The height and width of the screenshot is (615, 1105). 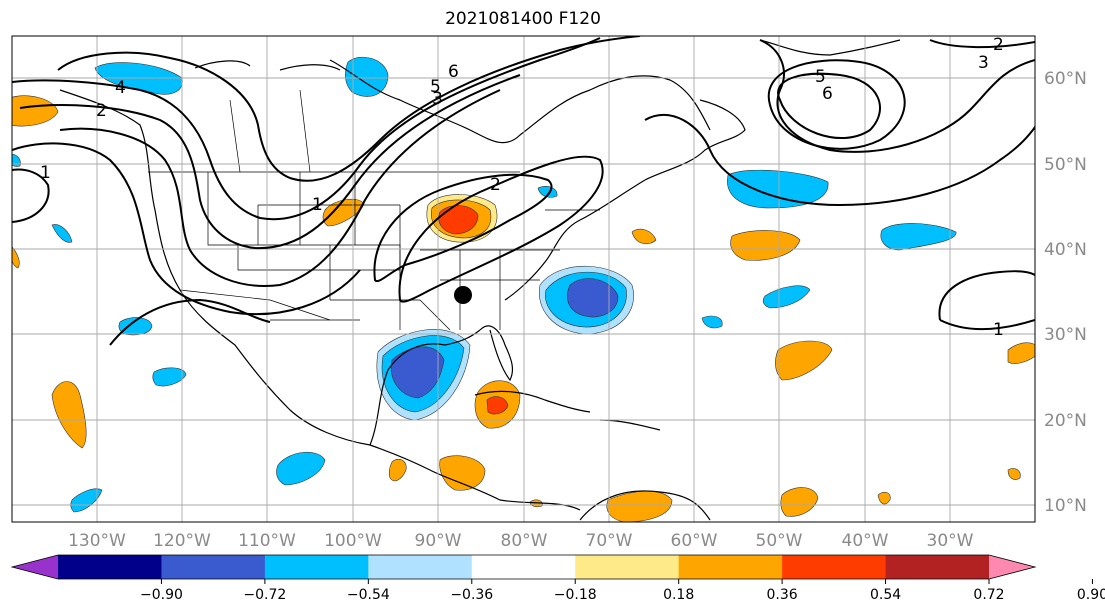 What do you see at coordinates (524, 541) in the screenshot?
I see `lon-label: 80°W` at bounding box center [524, 541].